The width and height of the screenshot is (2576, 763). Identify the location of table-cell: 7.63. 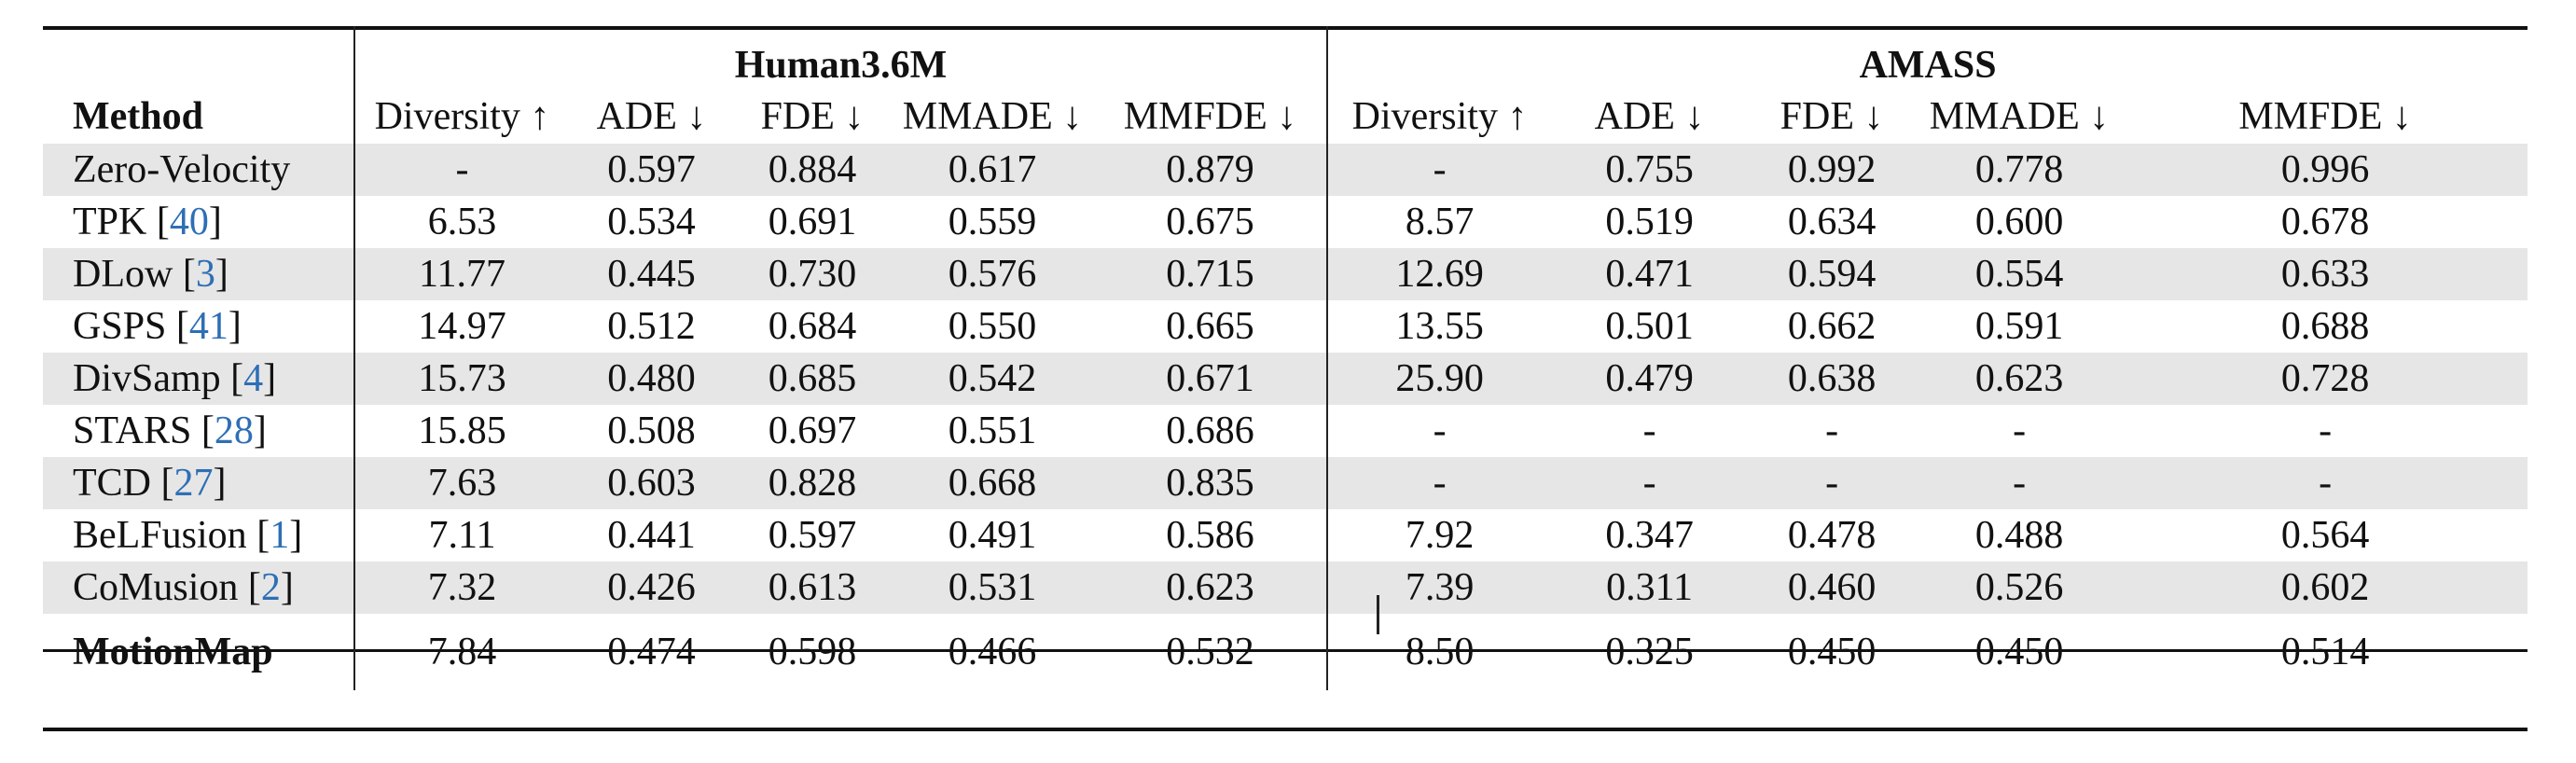
(461, 483).